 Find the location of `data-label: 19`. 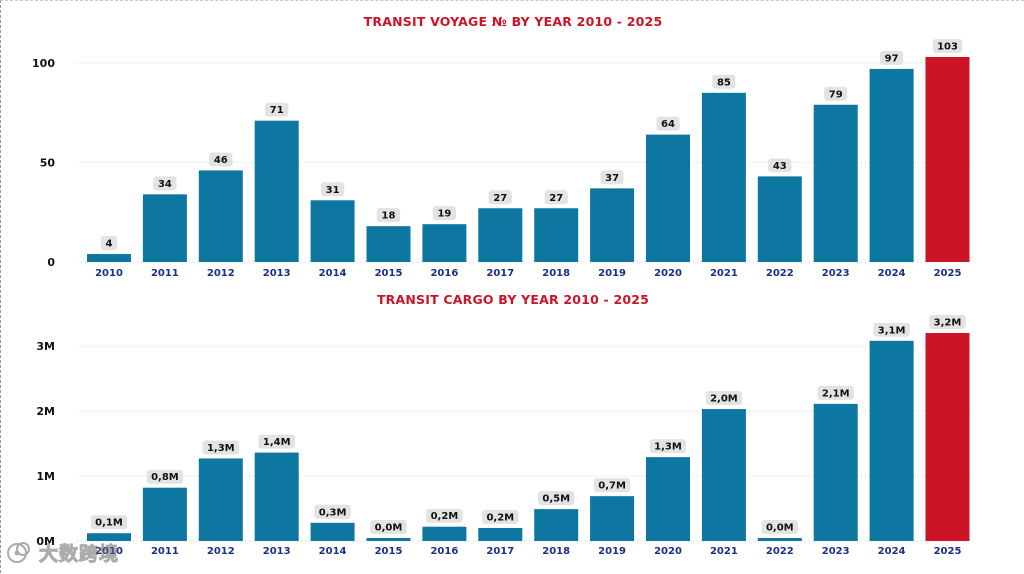

data-label: 19 is located at coordinates (444, 214).